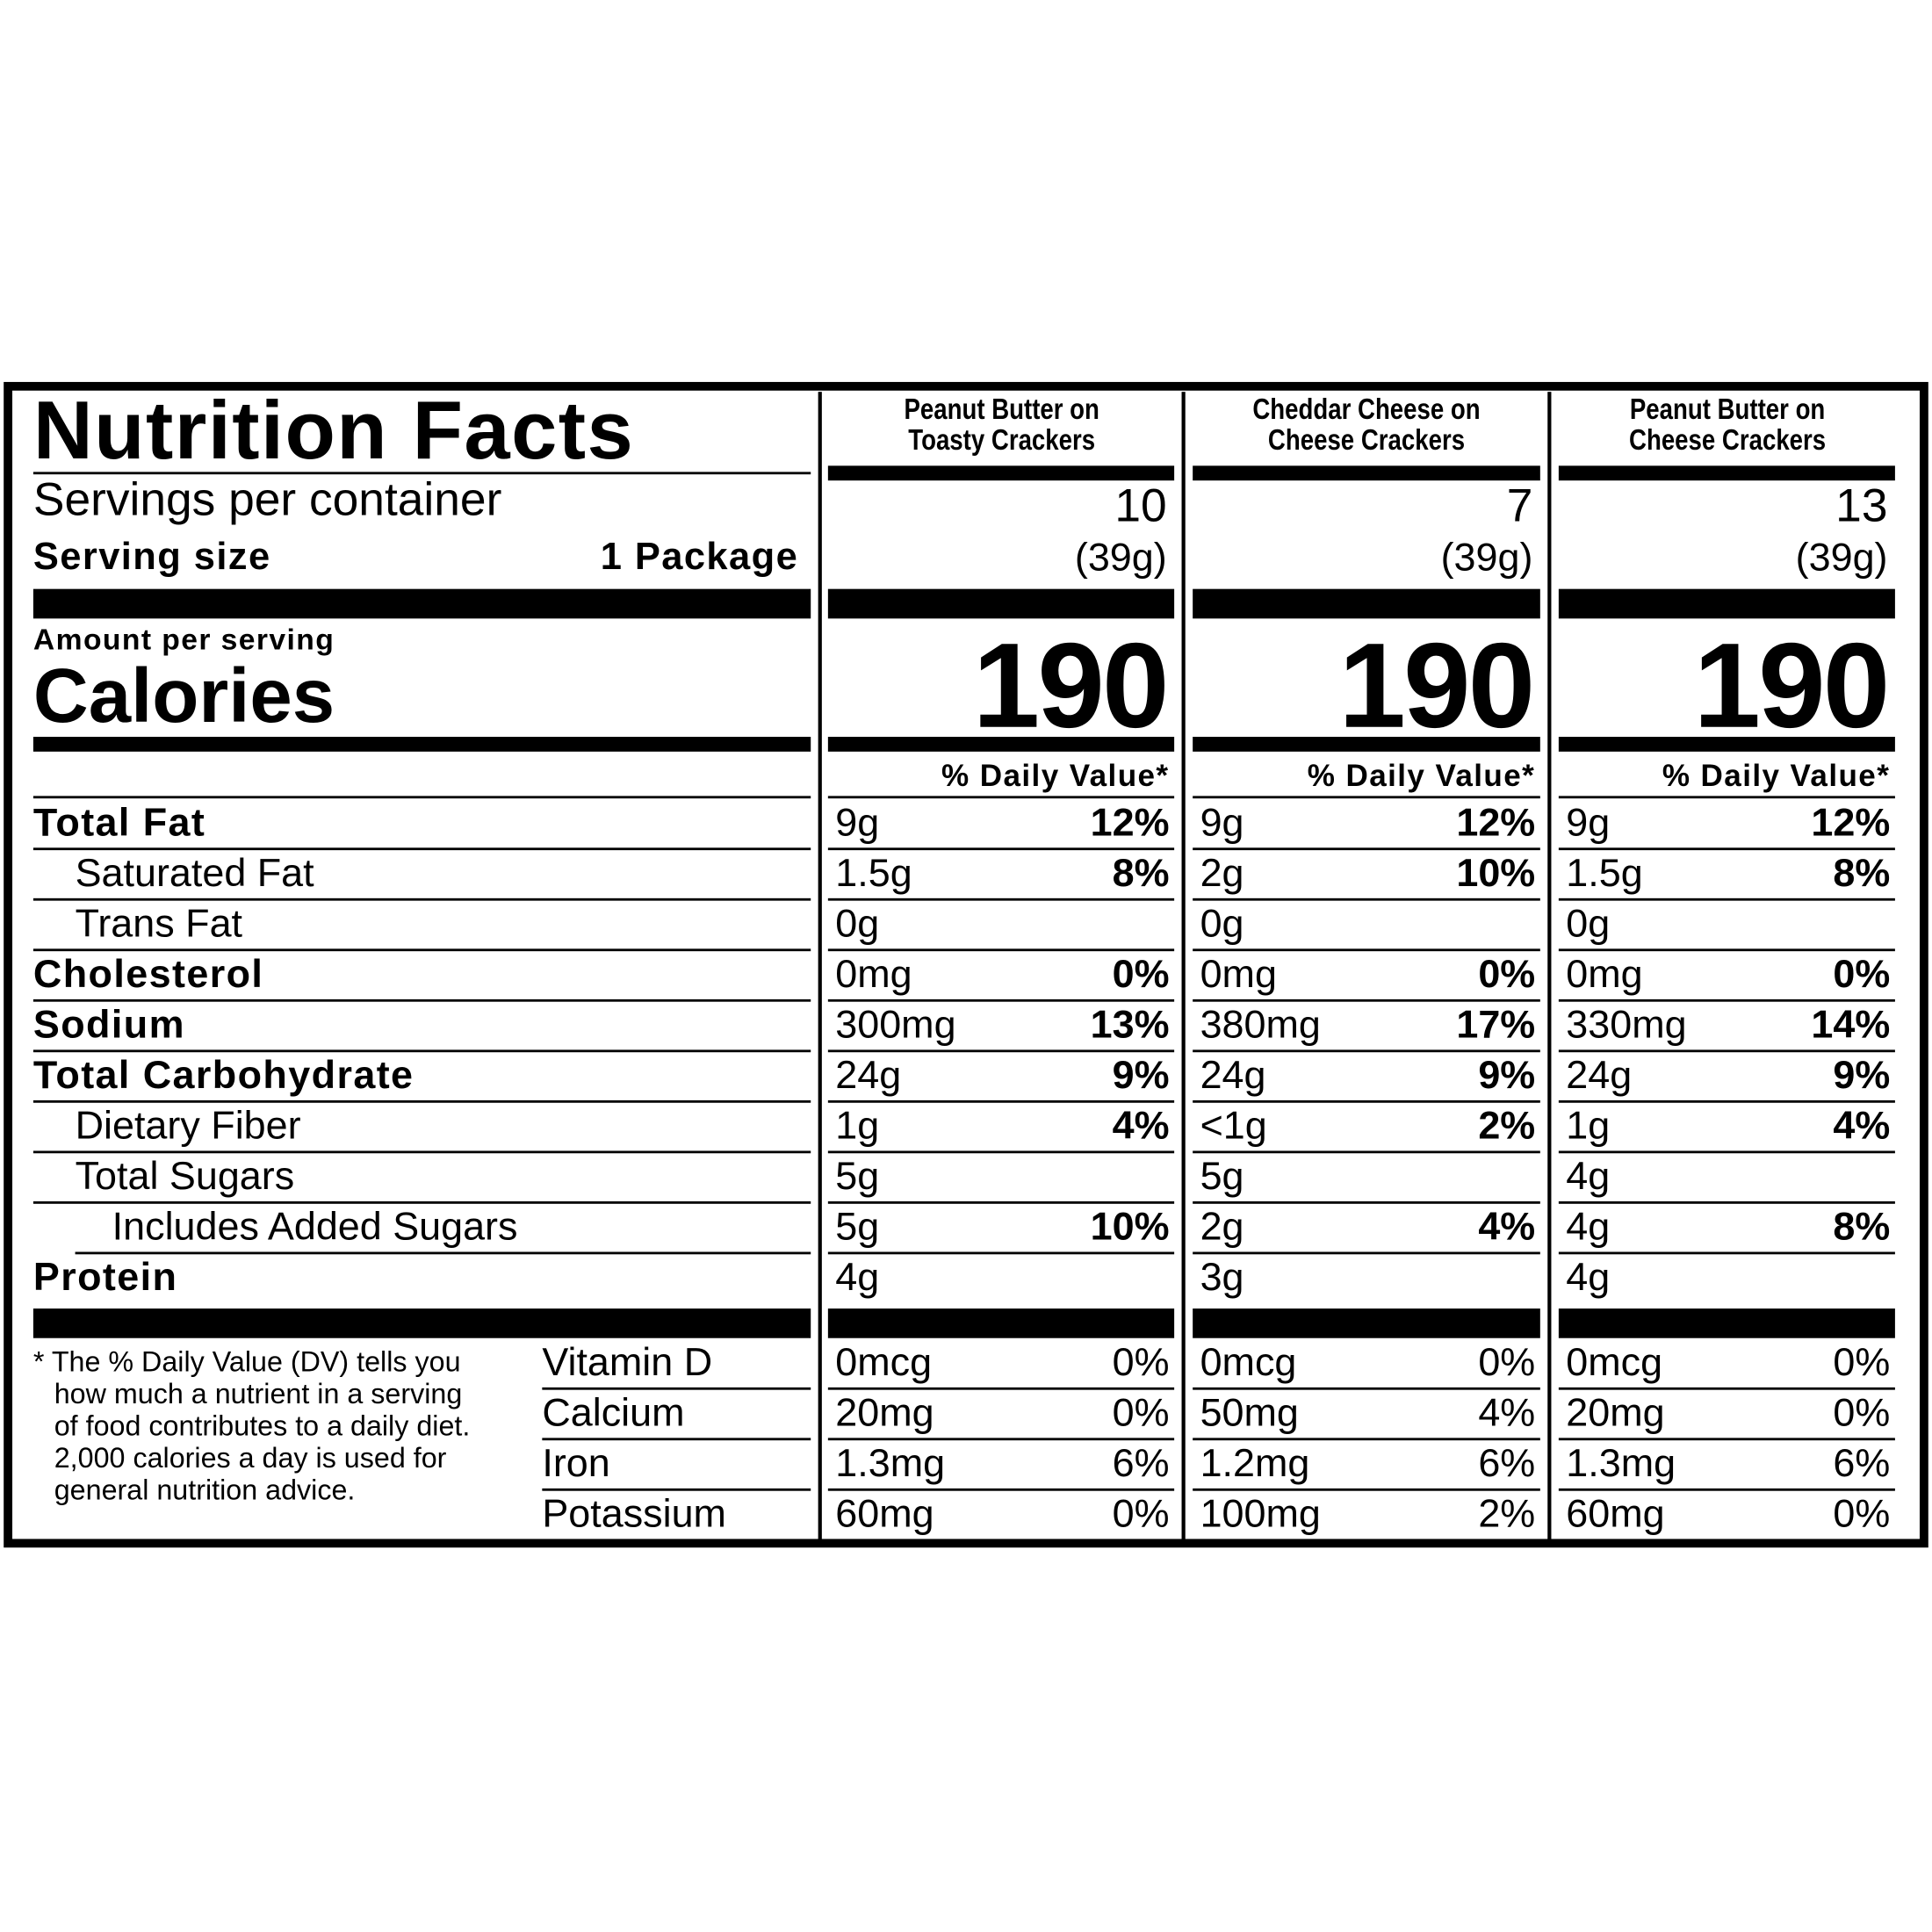 This screenshot has height=1932, width=1932. Describe the element at coordinates (119, 822) in the screenshot. I see `nutrient-name: Total Fat` at that location.